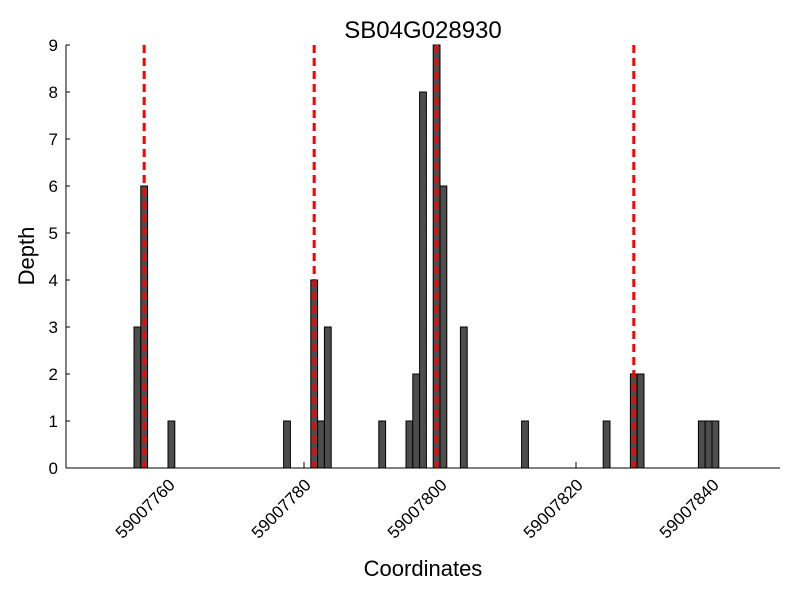  I want to click on y-tick-label: 5, so click(53, 233).